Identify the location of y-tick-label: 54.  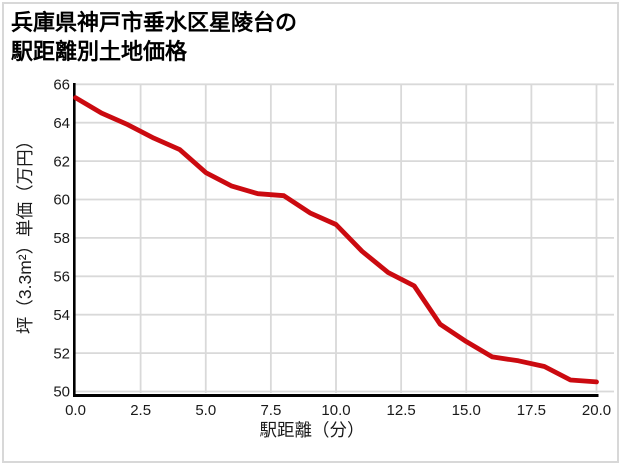
(61, 315).